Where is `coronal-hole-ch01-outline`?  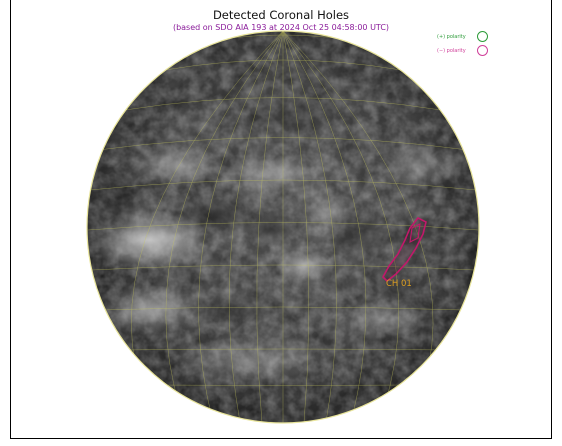
coronal-hole-ch01-outline is located at coordinates (404, 249).